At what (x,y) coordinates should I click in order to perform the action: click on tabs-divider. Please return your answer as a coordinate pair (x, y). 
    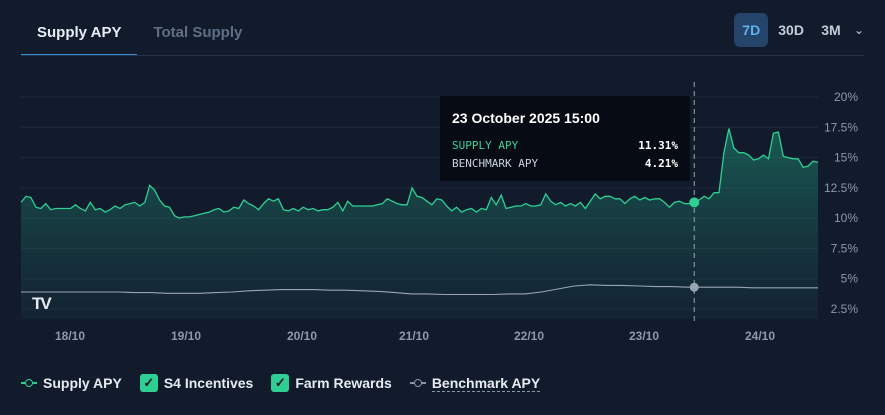
    Looking at the image, I should click on (442, 55).